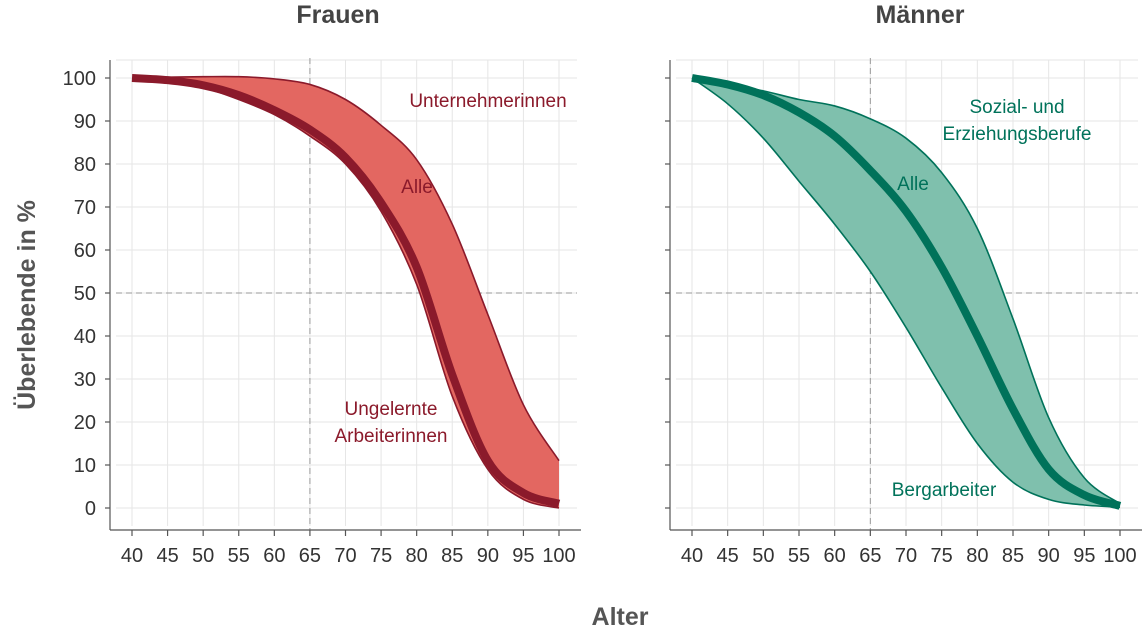 Image resolution: width=1147 pixels, height=634 pixels. I want to click on y-tick-label: 100, so click(79, 79).